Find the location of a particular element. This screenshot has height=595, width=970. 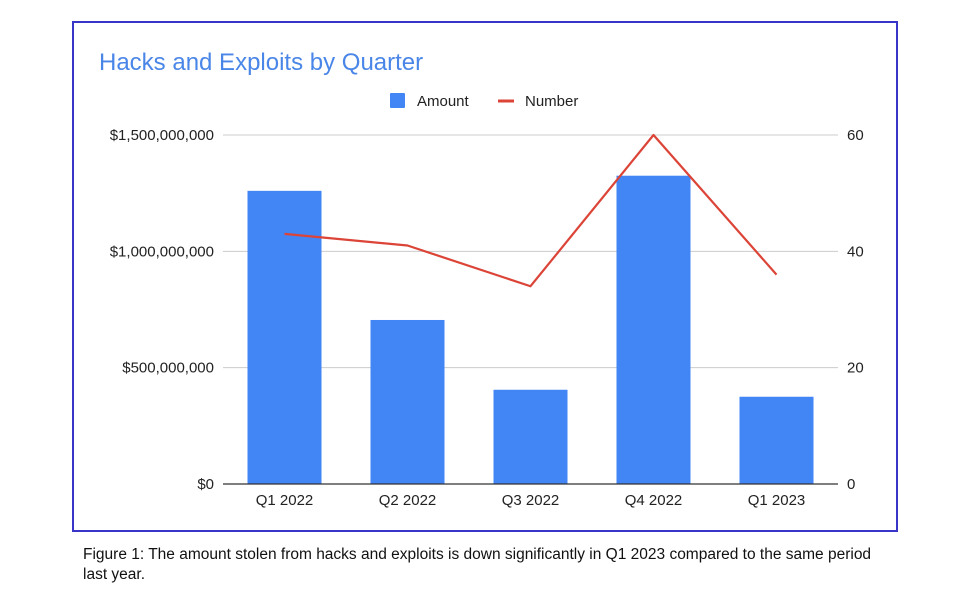

chart-title: Hacks and Exploits by Quarter is located at coordinates (261, 62).